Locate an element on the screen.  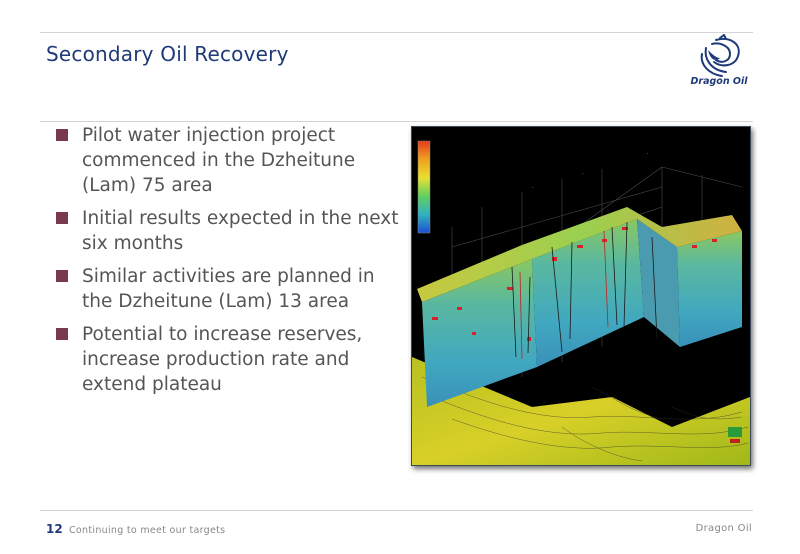
footer-brand: Dragon Oil is located at coordinates (723, 528).